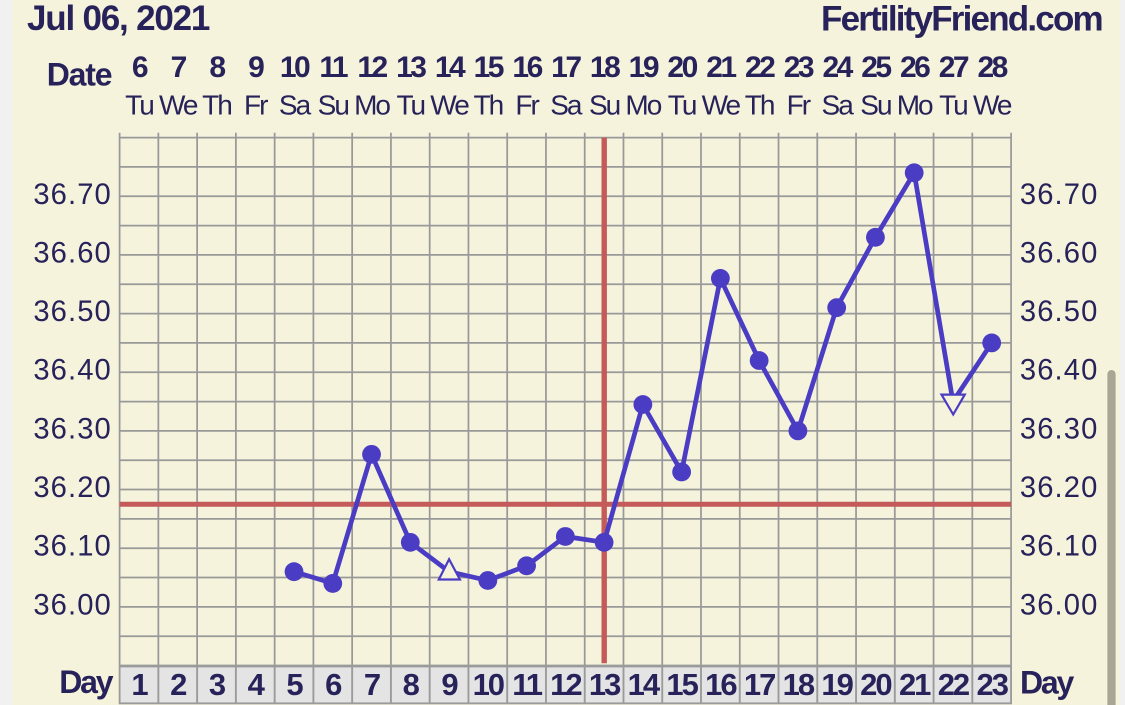 The image size is (1125, 705). I want to click on svg-text: 26, so click(915, 67).